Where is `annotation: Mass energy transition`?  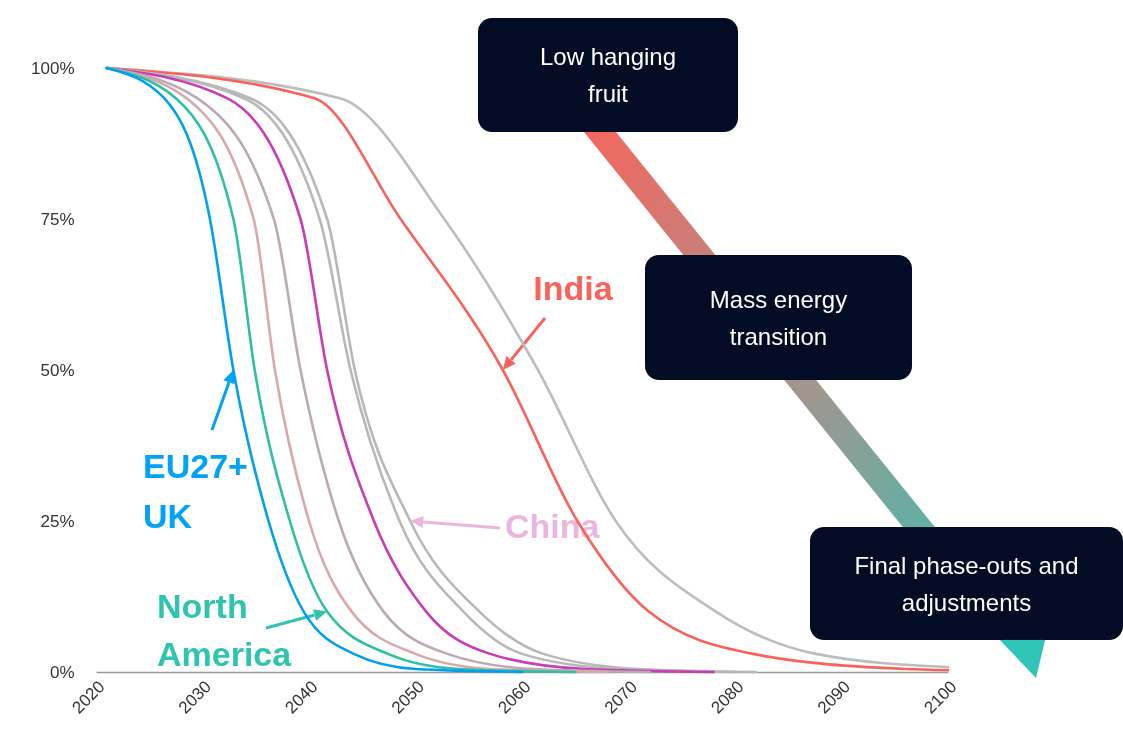
annotation: Mass energy transition is located at coordinates (778, 318).